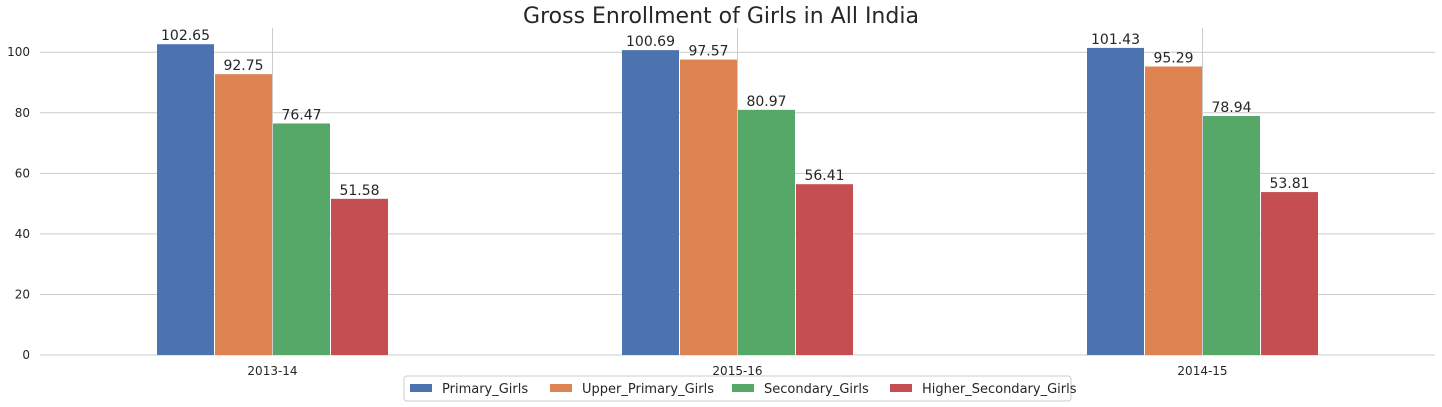  I want to click on x-tick-label: 2015-16, so click(737, 371).